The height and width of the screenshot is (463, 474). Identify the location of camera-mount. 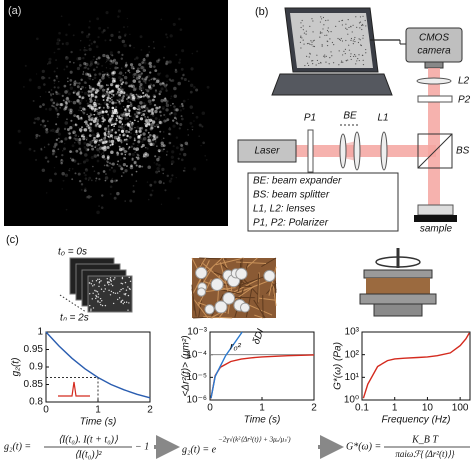
(434, 65).